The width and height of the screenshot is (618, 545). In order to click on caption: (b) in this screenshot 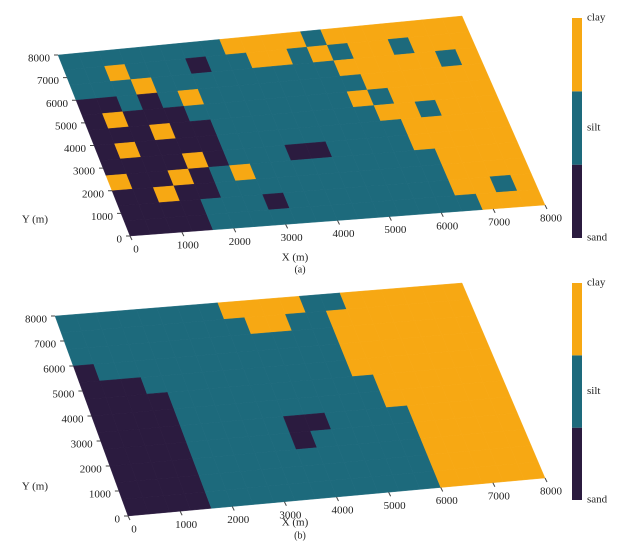, I will do `click(300, 535)`.